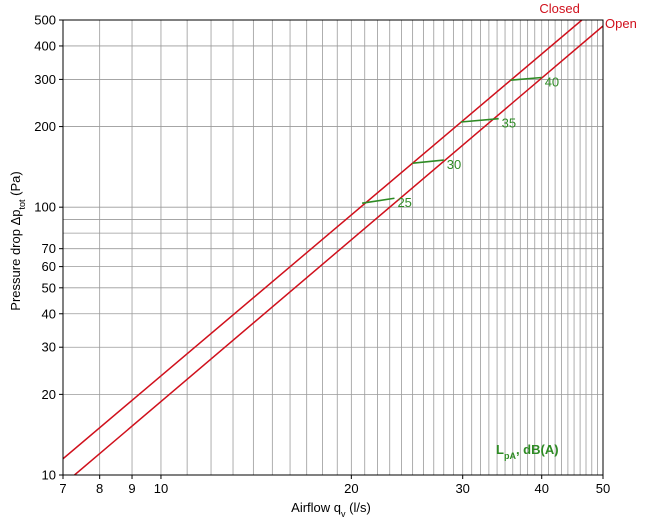 The height and width of the screenshot is (524, 645). What do you see at coordinates (460, 142) in the screenshot?
I see `sound-level-lines: 25 30 35 40` at bounding box center [460, 142].